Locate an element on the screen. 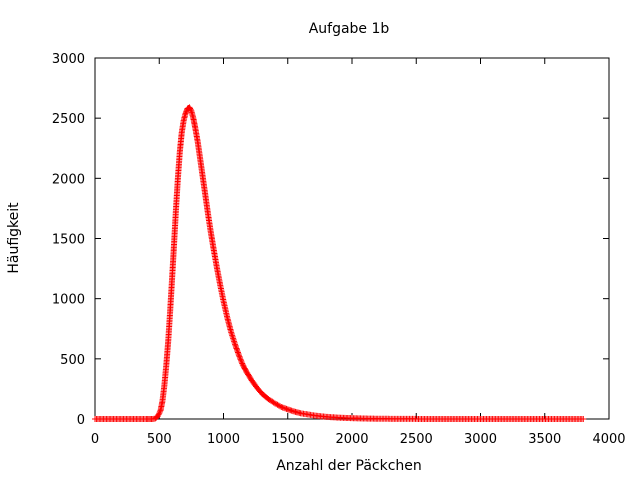 The image size is (640, 480). y-tick-label-4: 2000 is located at coordinates (68, 179).